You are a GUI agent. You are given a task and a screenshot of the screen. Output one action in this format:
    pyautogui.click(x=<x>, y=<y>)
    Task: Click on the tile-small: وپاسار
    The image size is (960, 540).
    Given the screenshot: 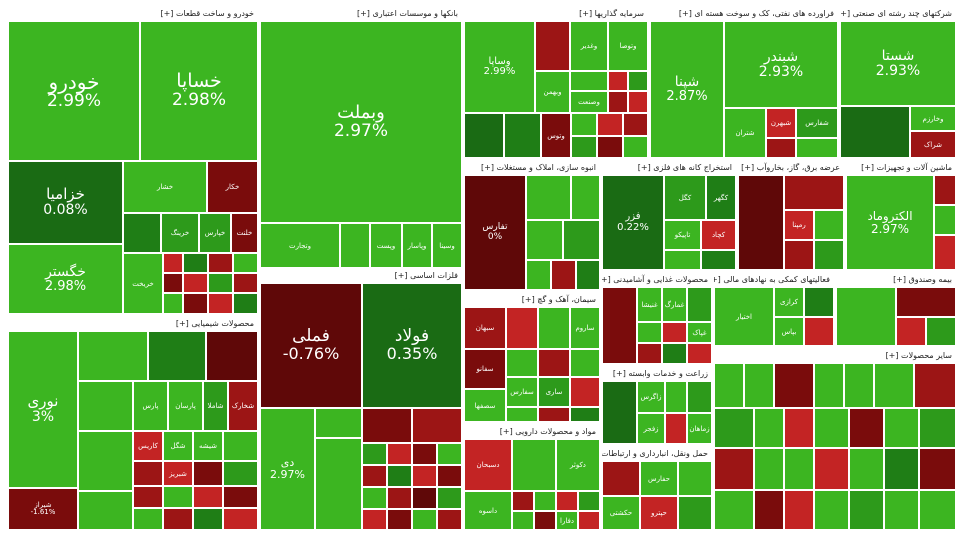 What is the action you would take?
    pyautogui.click(x=417, y=245)
    